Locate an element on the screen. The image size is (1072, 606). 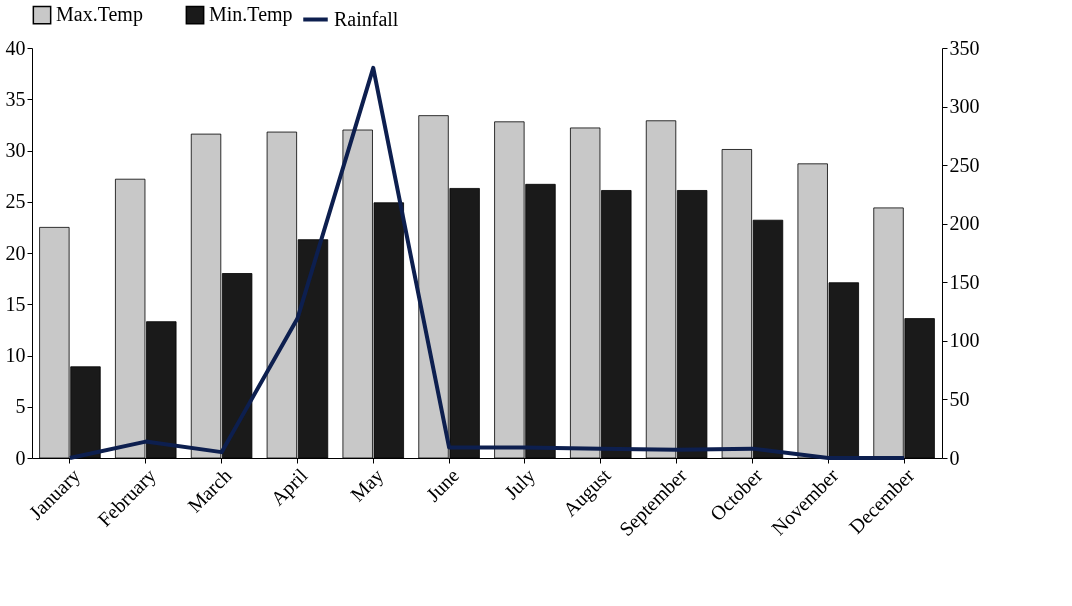
y2-tick-label: 50 is located at coordinates (959, 398).